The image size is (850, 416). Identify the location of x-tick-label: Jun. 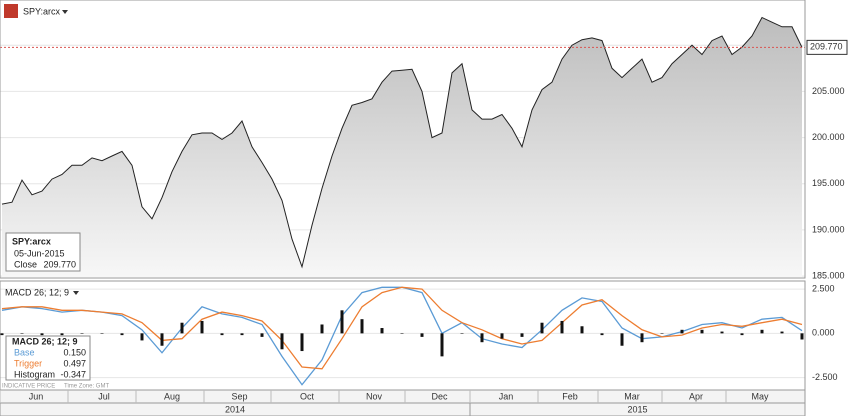
(36, 396).